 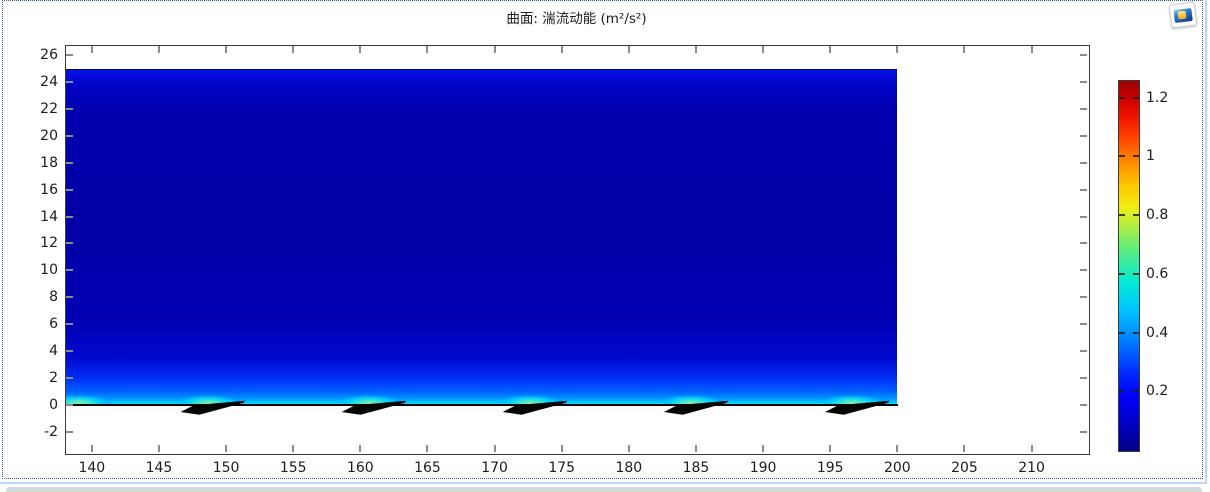 I want to click on y-axis-label: 26, so click(x=49, y=55).